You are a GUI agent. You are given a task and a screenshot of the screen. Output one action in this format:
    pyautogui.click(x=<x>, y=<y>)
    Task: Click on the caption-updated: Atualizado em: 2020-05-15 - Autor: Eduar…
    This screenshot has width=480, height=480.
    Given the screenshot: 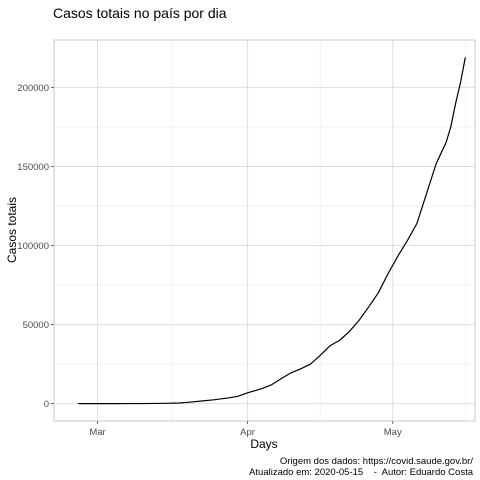 What is the action you would take?
    pyautogui.click(x=361, y=472)
    